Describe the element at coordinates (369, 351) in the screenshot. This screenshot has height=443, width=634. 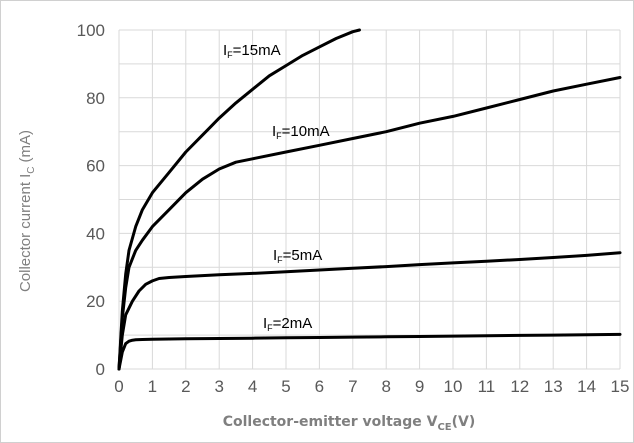
I see `series-line-if-2ma` at that location.